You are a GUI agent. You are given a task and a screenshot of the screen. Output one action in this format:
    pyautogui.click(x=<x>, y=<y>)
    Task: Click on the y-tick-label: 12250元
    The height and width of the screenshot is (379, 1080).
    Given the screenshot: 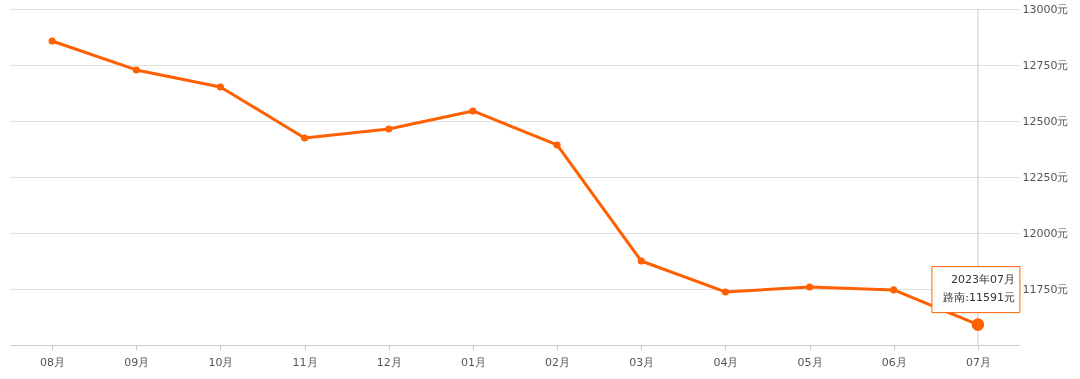 What is the action you would take?
    pyautogui.click(x=1045, y=177)
    